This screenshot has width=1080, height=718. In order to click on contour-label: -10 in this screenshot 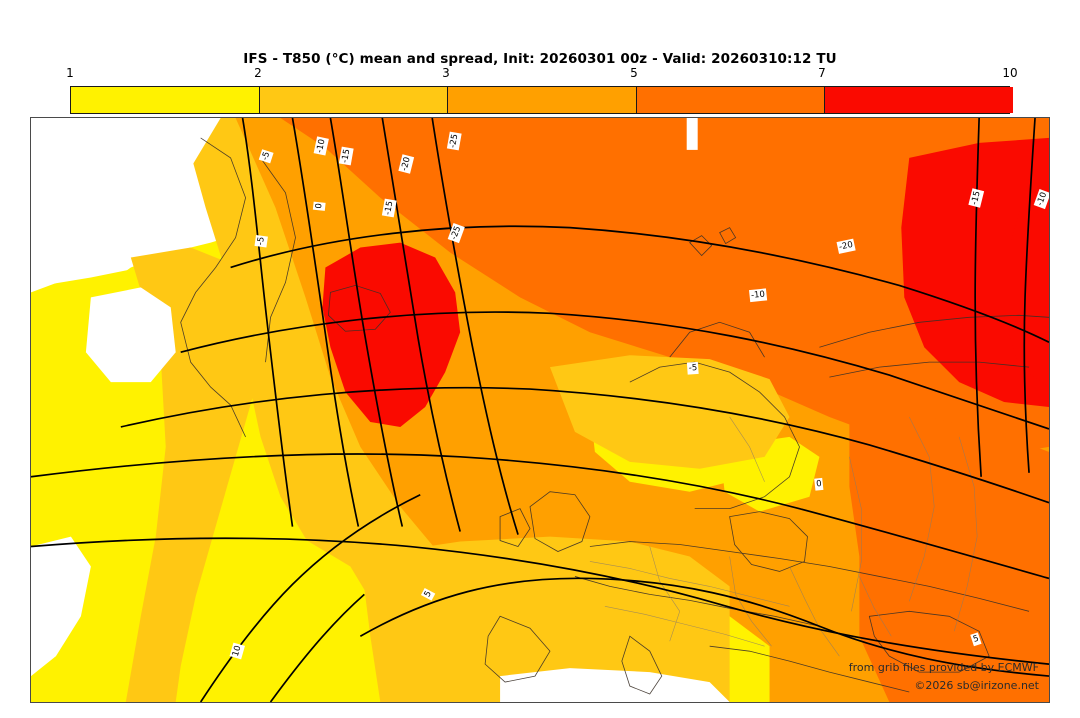, I will do `click(758, 295)`.